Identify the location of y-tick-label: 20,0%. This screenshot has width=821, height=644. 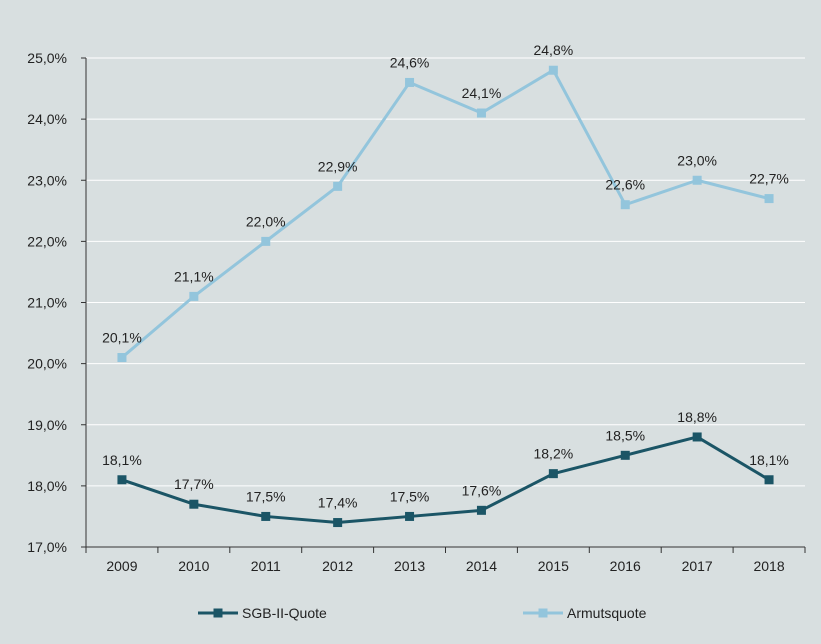
(47, 364).